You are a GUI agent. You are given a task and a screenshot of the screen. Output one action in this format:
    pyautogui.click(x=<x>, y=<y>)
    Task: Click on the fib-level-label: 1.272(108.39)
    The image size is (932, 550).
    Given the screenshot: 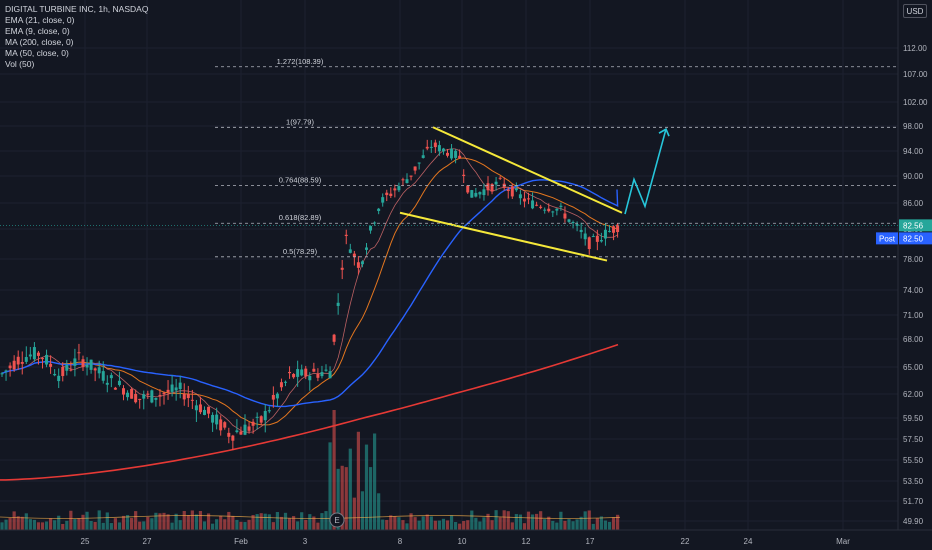 What is the action you would take?
    pyautogui.click(x=300, y=61)
    